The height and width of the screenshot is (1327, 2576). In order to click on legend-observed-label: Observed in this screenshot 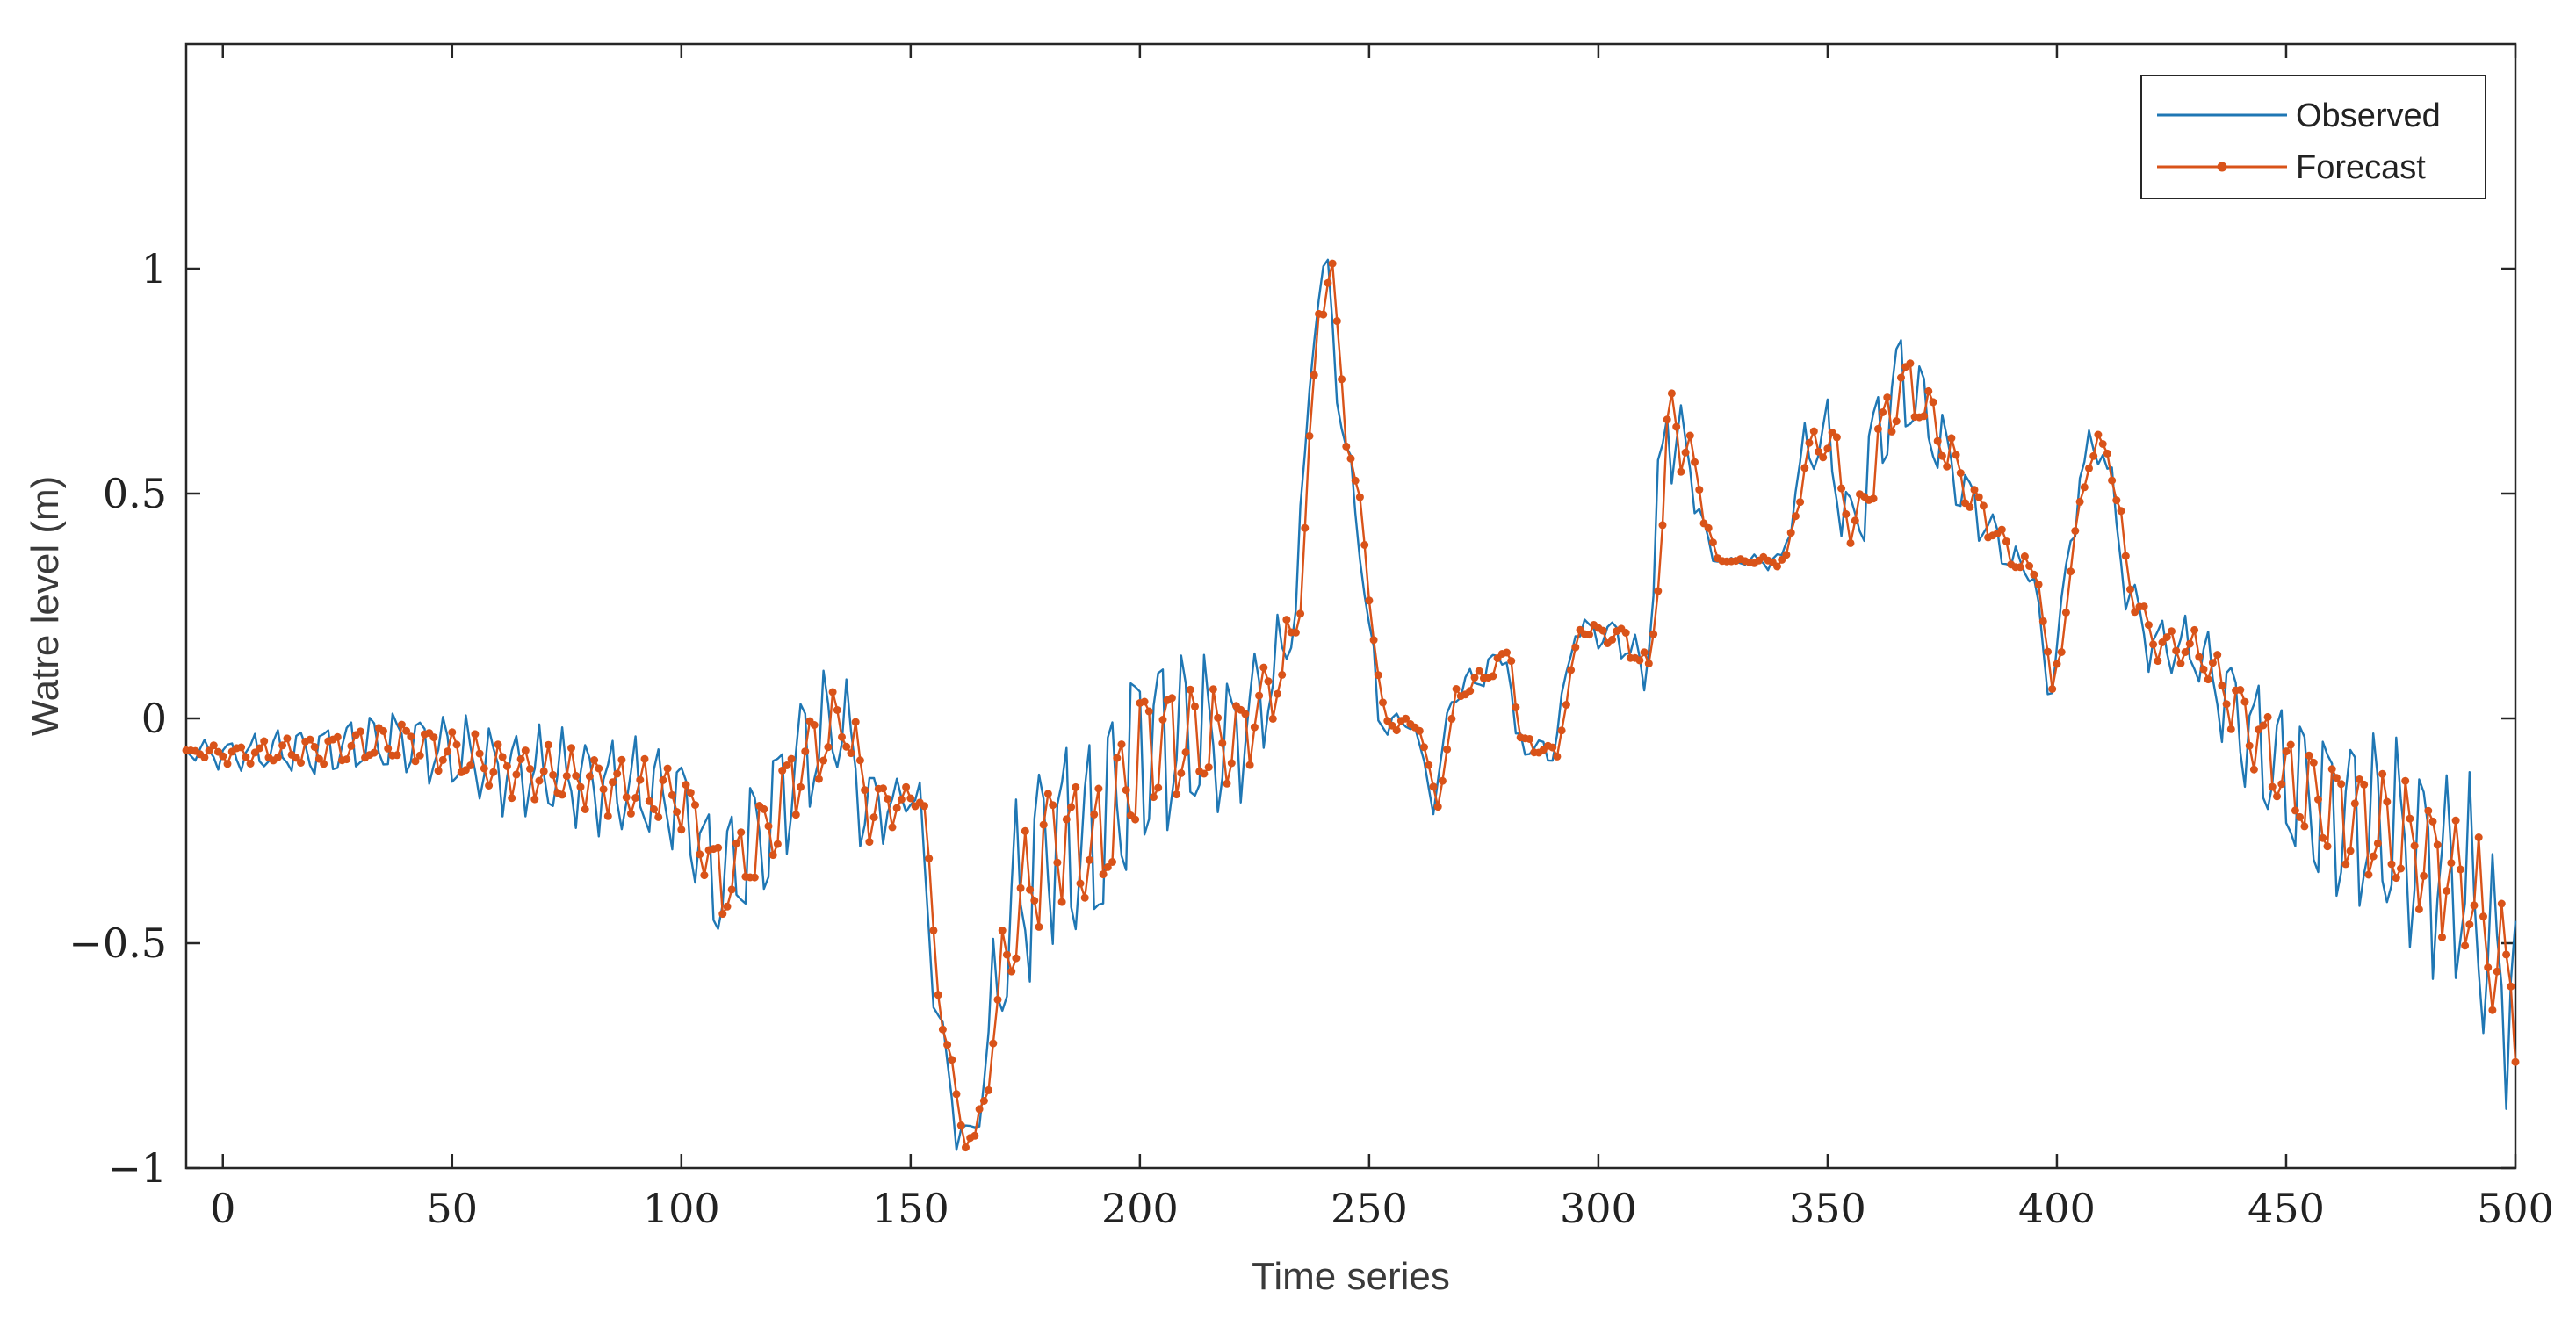, I will do `click(2368, 116)`.